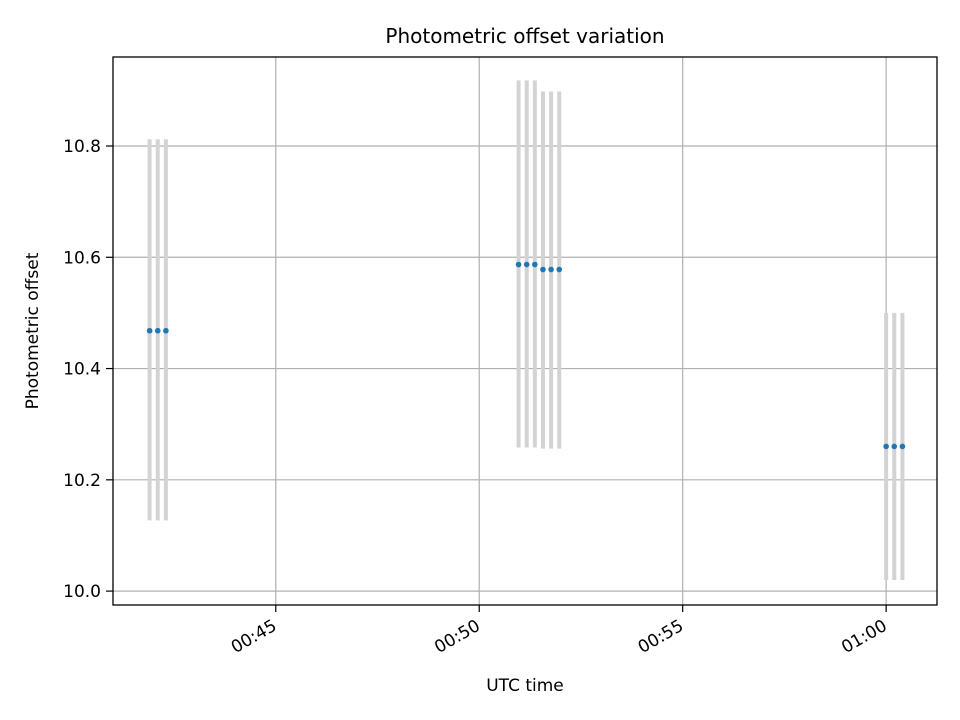 The image size is (960, 720). Describe the element at coordinates (524, 36) in the screenshot. I see `chart-title: Photometric offset variation` at that location.